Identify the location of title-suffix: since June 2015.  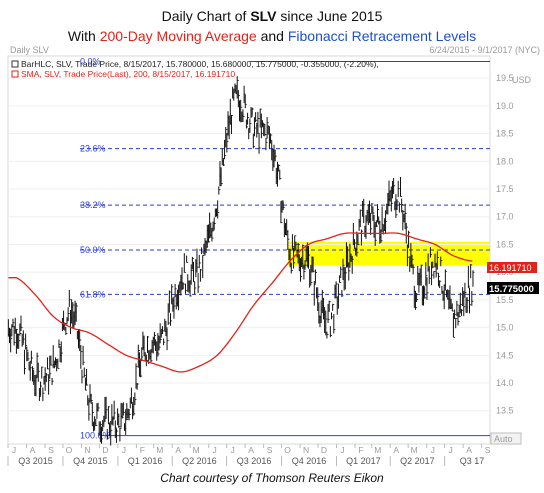
(329, 16).